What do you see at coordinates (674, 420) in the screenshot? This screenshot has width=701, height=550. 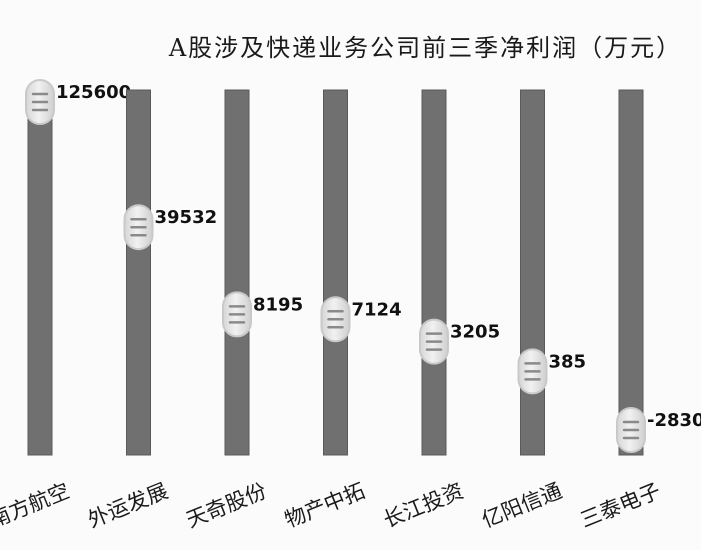 I see `value-label-7: -2830` at bounding box center [674, 420].